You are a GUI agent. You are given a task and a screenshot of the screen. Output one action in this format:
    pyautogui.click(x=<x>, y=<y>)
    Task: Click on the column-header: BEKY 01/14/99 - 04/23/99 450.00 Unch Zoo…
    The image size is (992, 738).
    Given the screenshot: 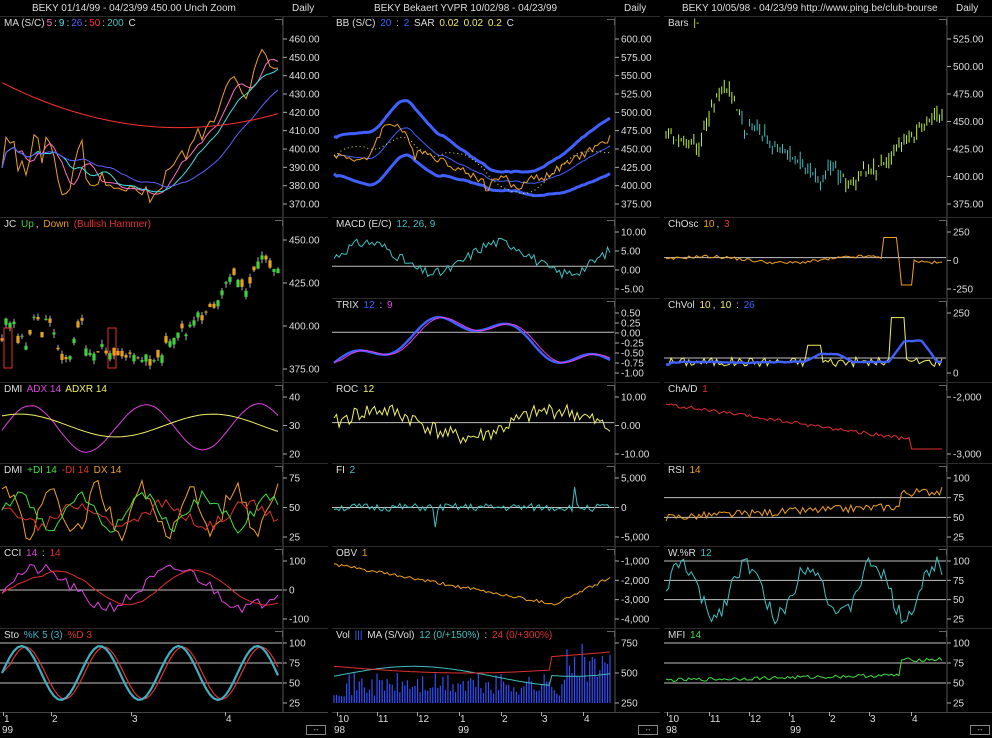 What is the action you would take?
    pyautogui.click(x=164, y=8)
    